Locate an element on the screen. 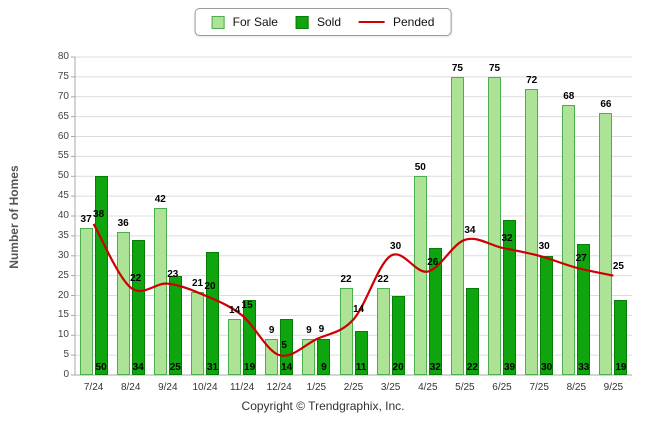 This screenshot has width=646, height=434. y-tick-label: 30 is located at coordinates (63, 255).